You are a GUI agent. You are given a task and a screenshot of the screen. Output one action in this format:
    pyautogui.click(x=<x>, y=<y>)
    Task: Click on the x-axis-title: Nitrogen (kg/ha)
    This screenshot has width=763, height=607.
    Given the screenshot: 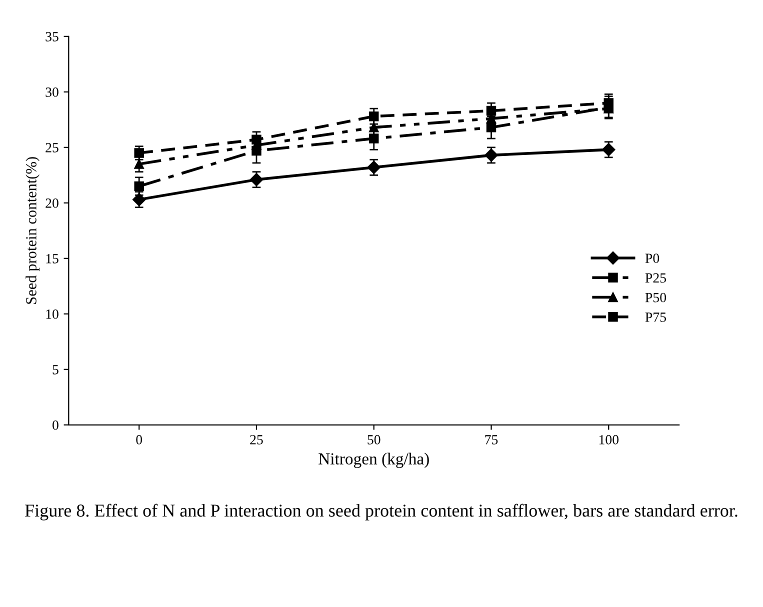 What is the action you would take?
    pyautogui.click(x=373, y=460)
    